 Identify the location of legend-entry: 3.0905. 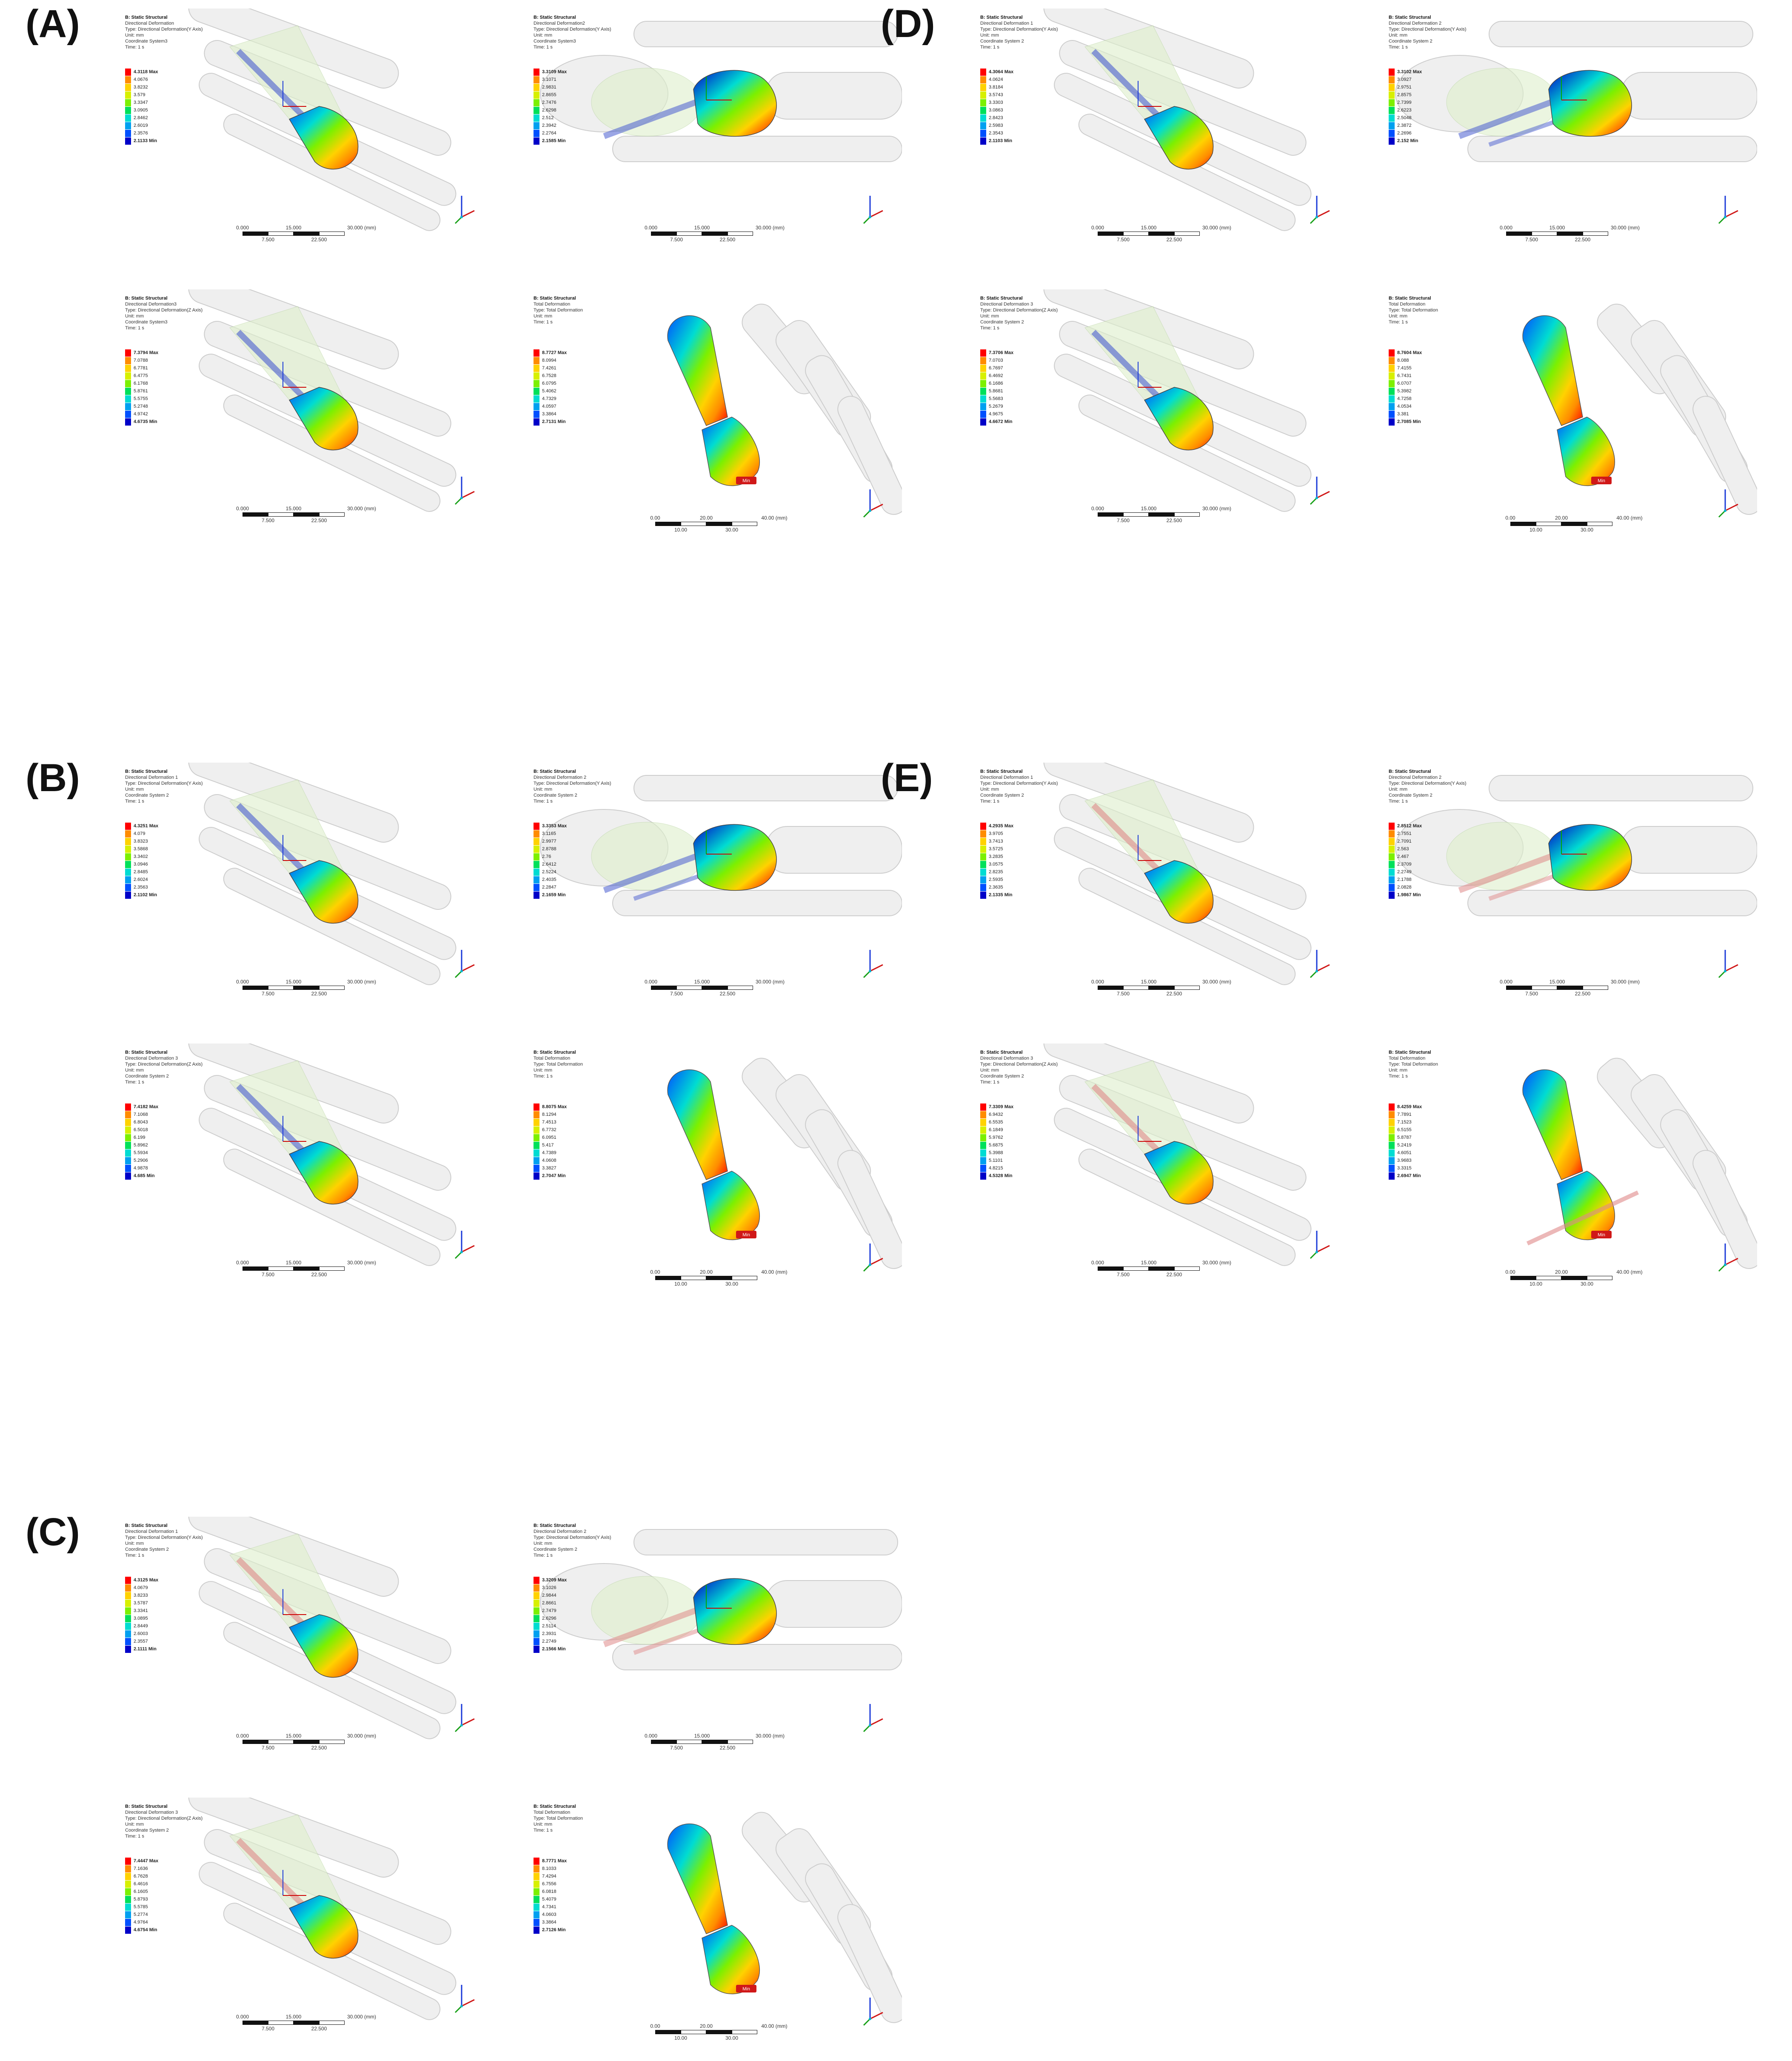
(141, 110).